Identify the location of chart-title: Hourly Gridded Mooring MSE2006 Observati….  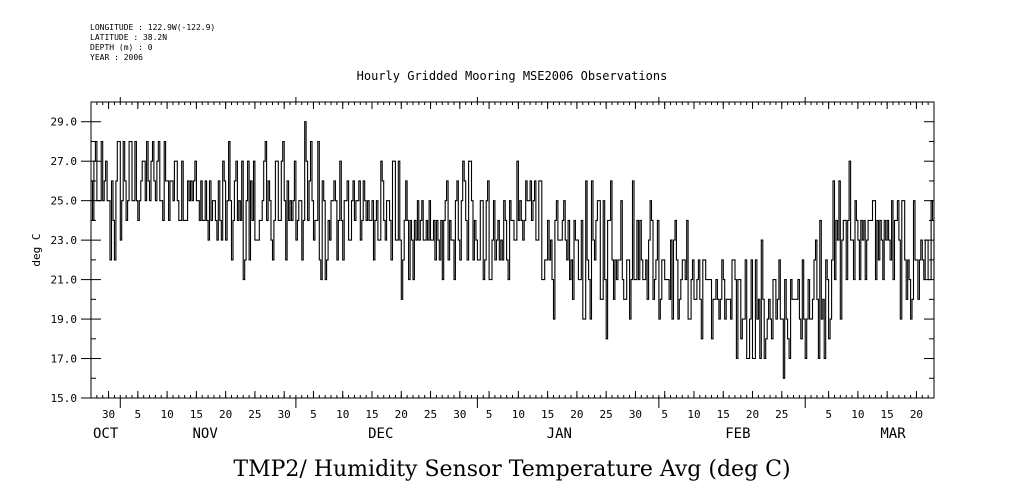
(512, 76).